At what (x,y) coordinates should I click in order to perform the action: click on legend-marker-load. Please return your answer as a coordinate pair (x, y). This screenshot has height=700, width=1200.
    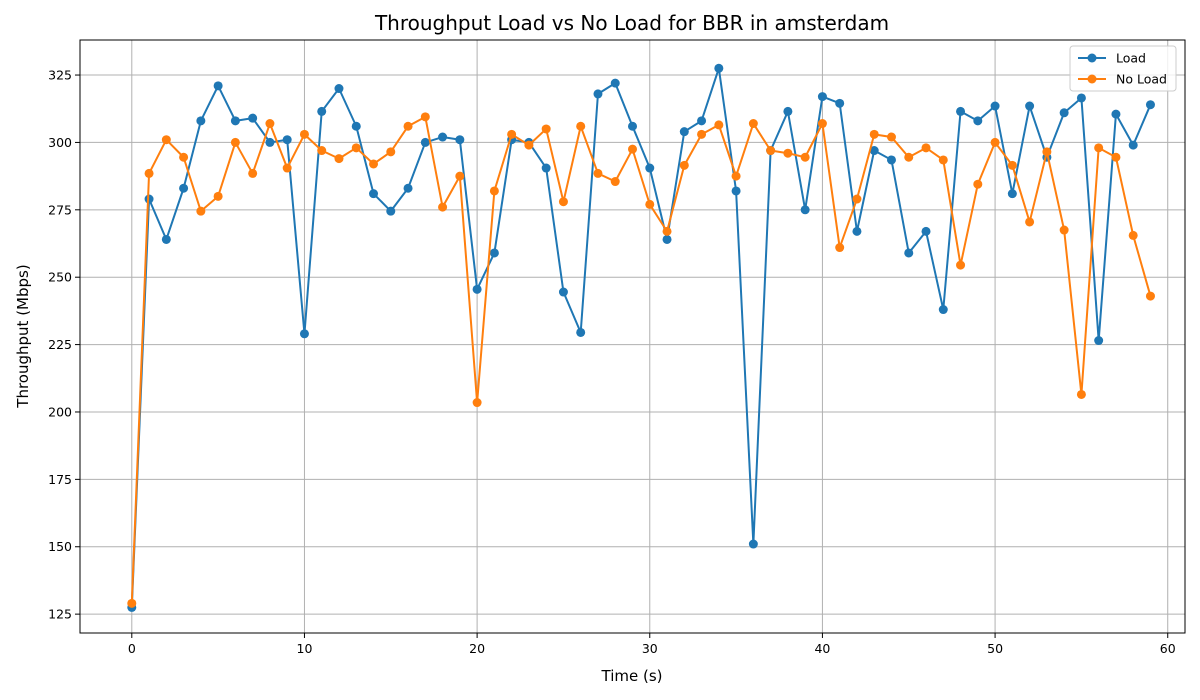
    Looking at the image, I should click on (1092, 58).